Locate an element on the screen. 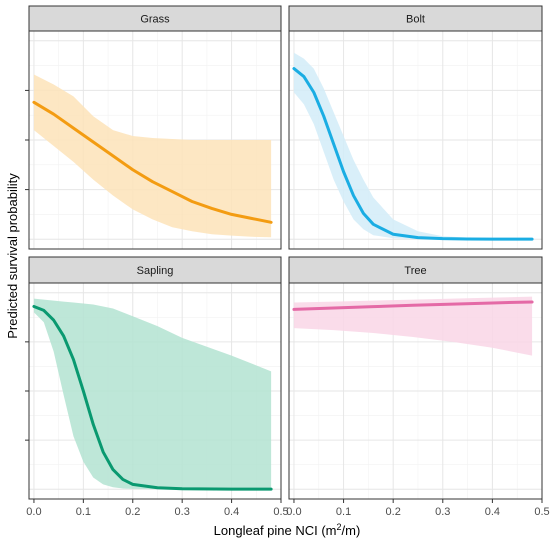  facet-strip-label: Bolt is located at coordinates (415, 20).